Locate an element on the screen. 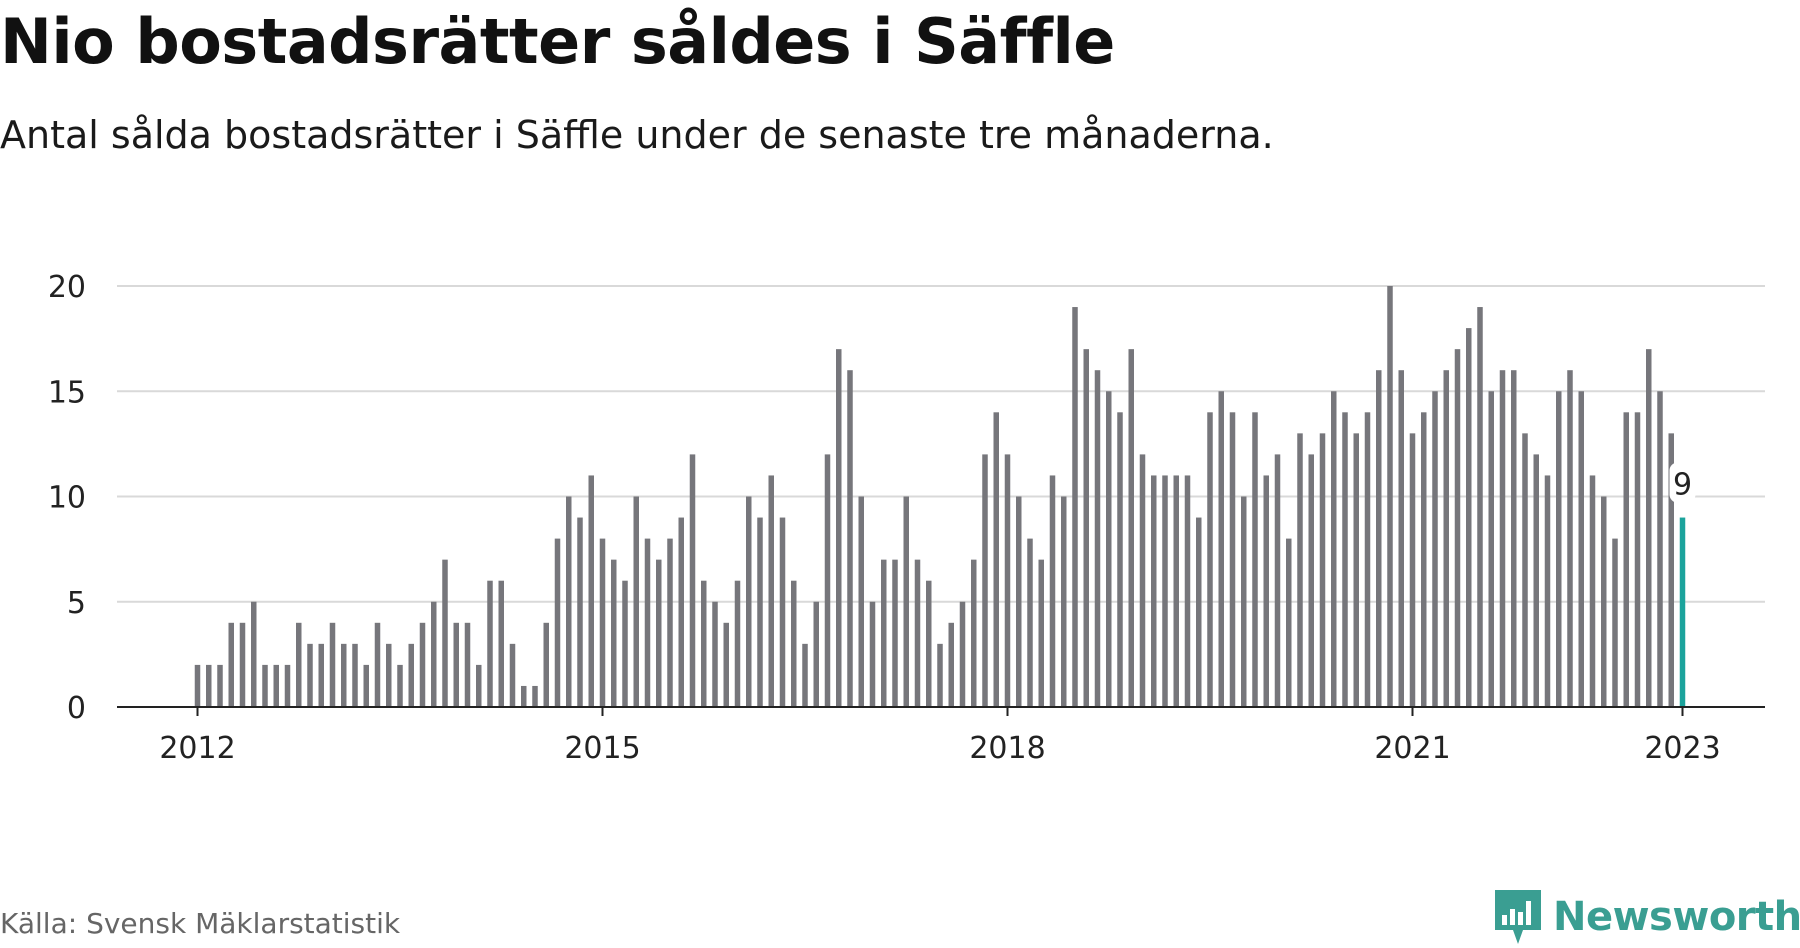  y-tick-label: 15 is located at coordinates (67, 392).